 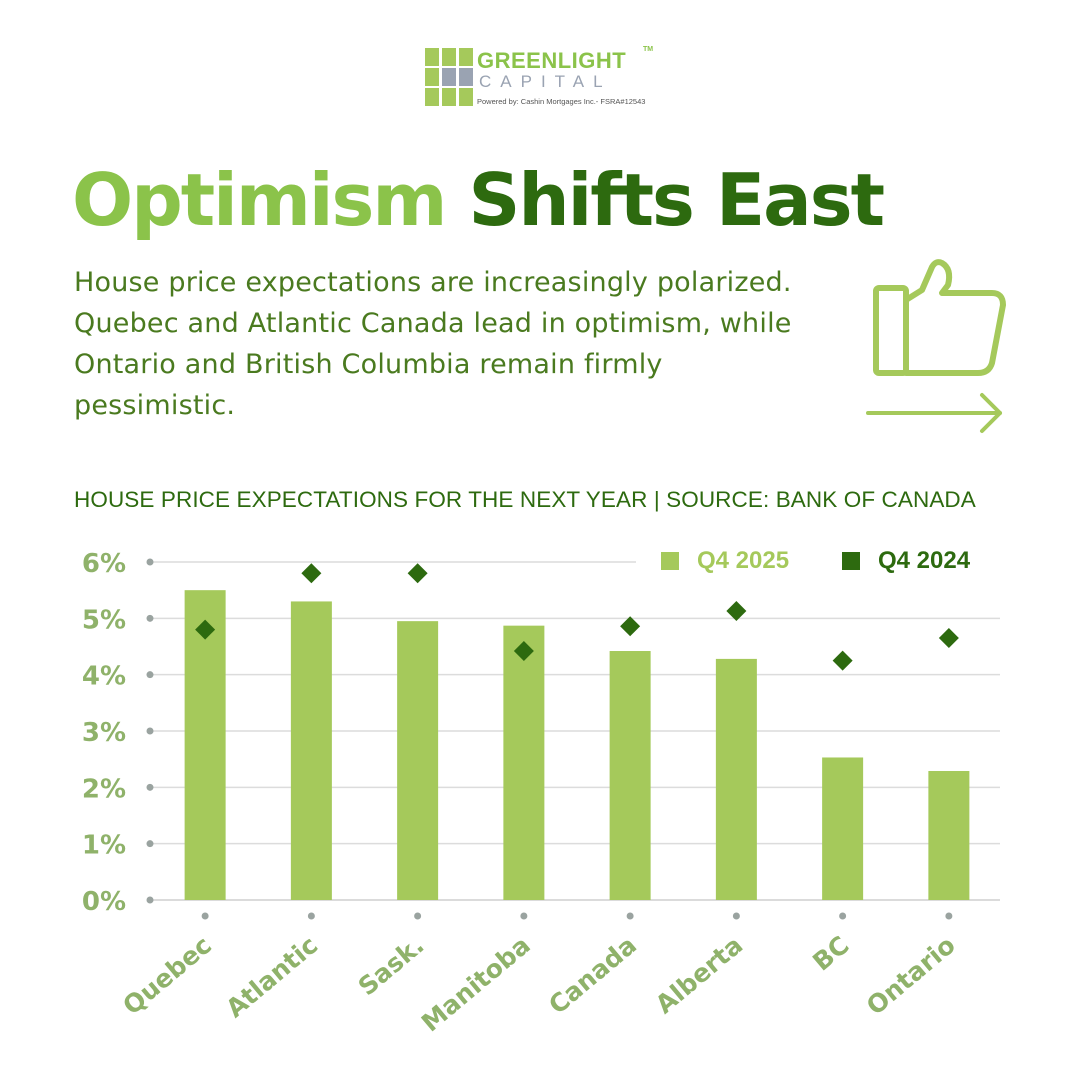 I want to click on marker-bc, so click(x=842, y=660).